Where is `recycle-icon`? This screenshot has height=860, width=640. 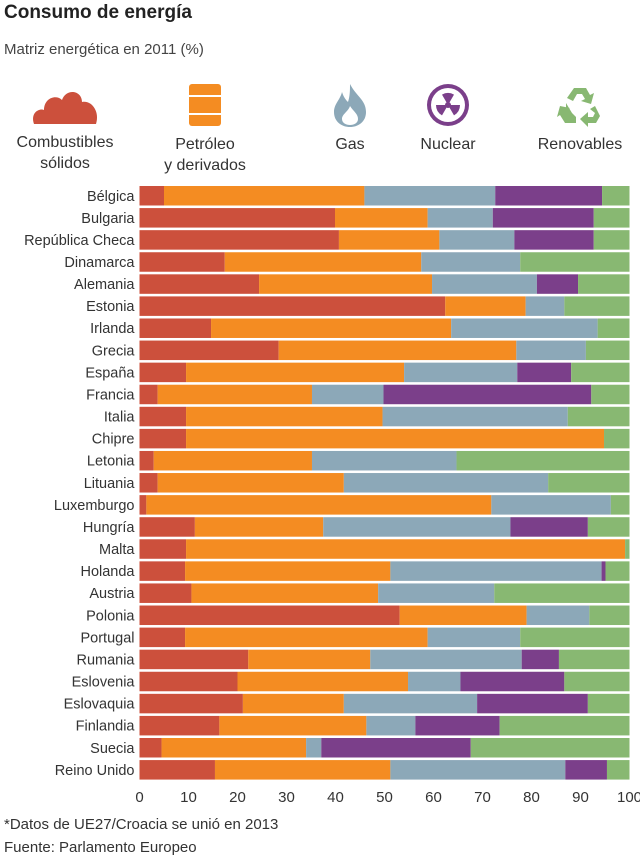
recycle-icon is located at coordinates (578, 107).